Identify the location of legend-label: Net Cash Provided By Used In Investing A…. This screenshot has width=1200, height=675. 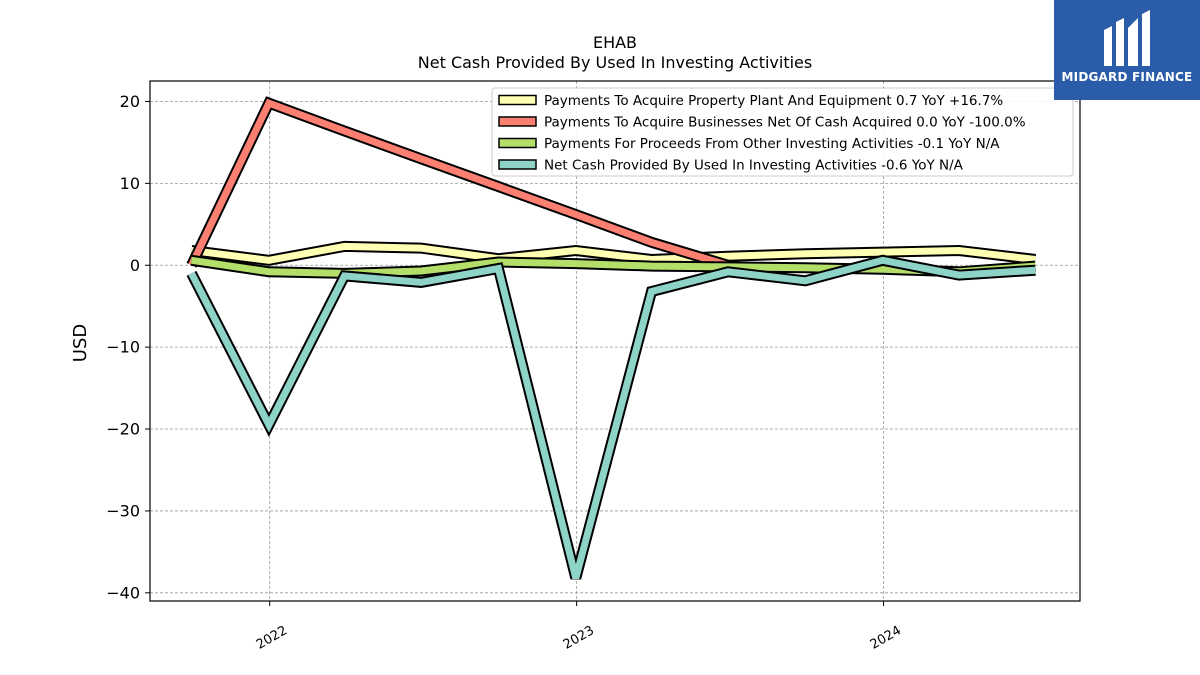
(754, 166).